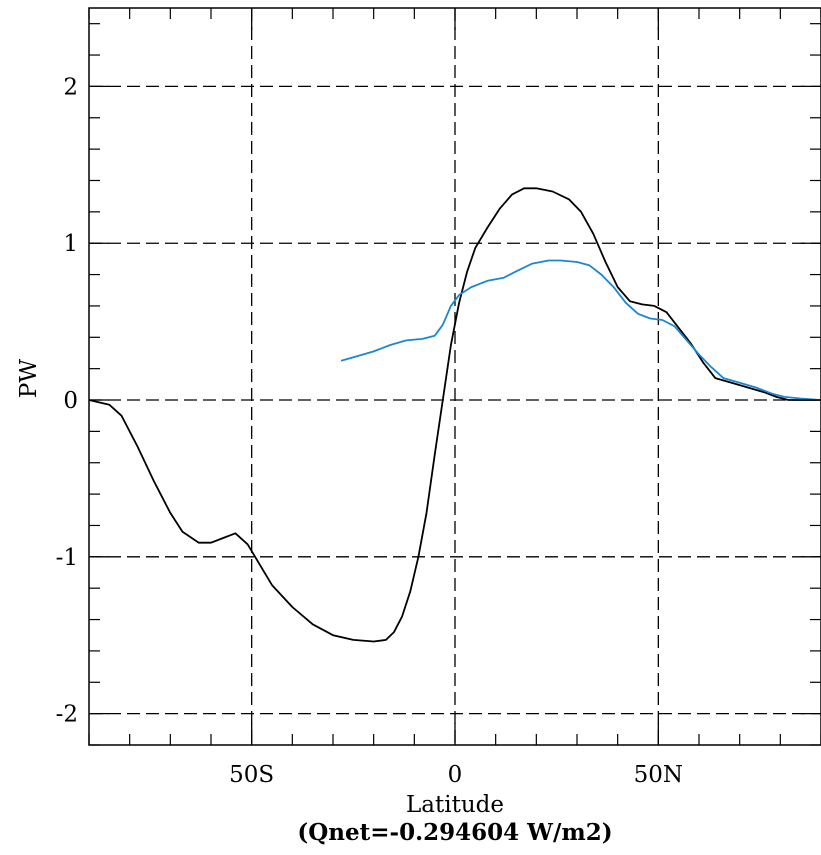 This screenshot has width=821, height=855. I want to click on qnet-subtitle: (Qnet=-0.294604 W/m2), so click(454, 832).